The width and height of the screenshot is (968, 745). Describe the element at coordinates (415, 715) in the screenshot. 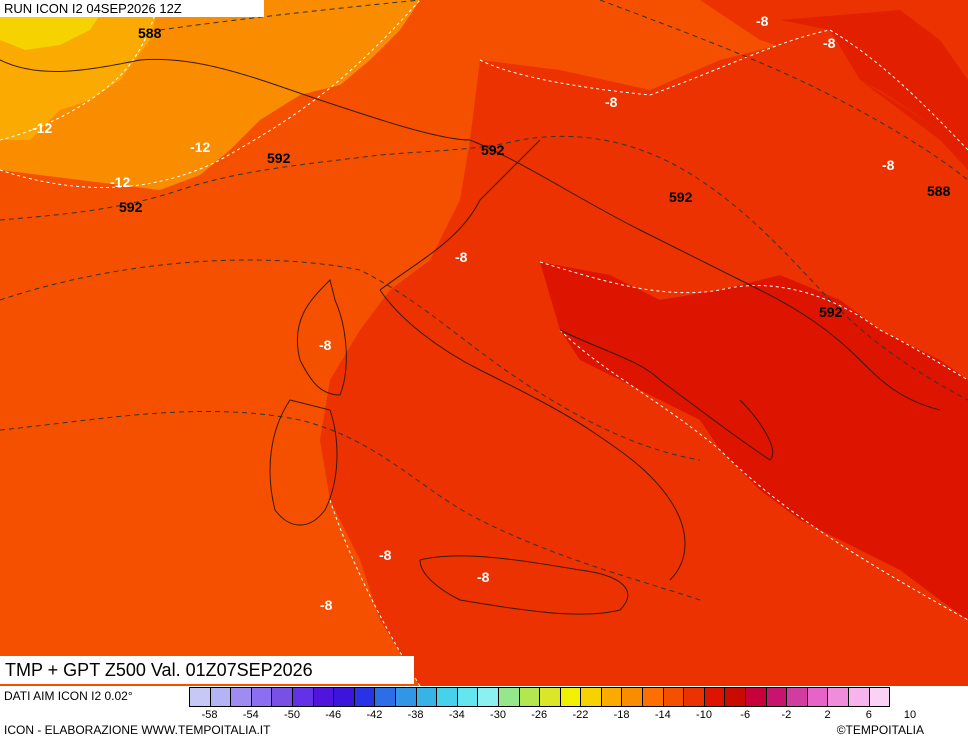

I see `legend-tick-label: -38` at that location.